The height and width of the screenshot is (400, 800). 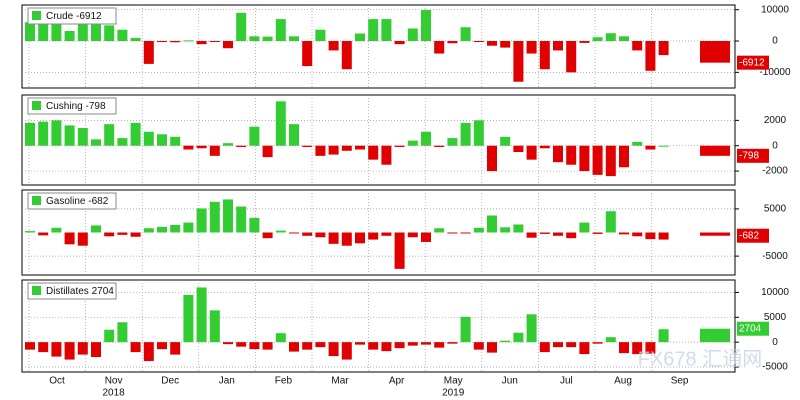 I want to click on x-tick-label: Nov, so click(x=114, y=381).